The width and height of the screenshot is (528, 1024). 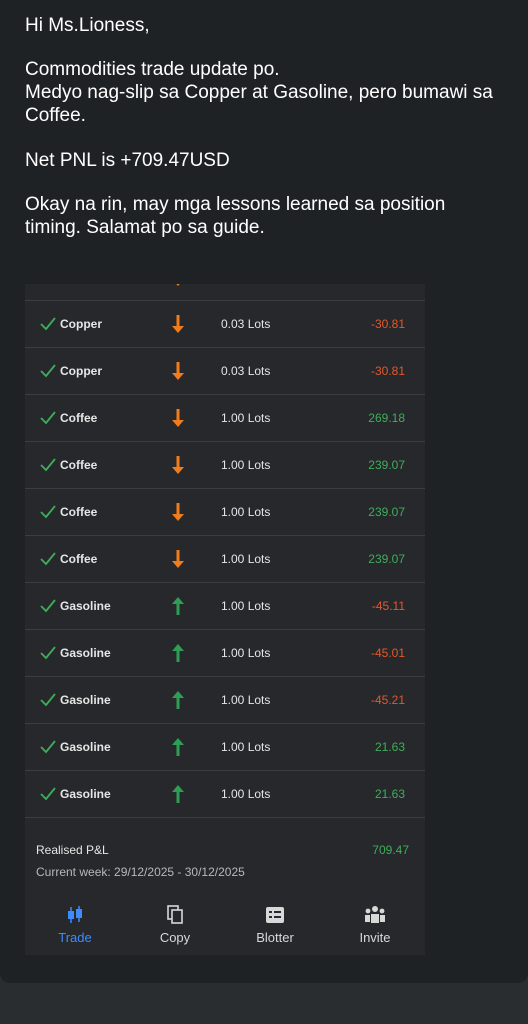 What do you see at coordinates (75, 914) in the screenshot?
I see `candlestick-icon` at bounding box center [75, 914].